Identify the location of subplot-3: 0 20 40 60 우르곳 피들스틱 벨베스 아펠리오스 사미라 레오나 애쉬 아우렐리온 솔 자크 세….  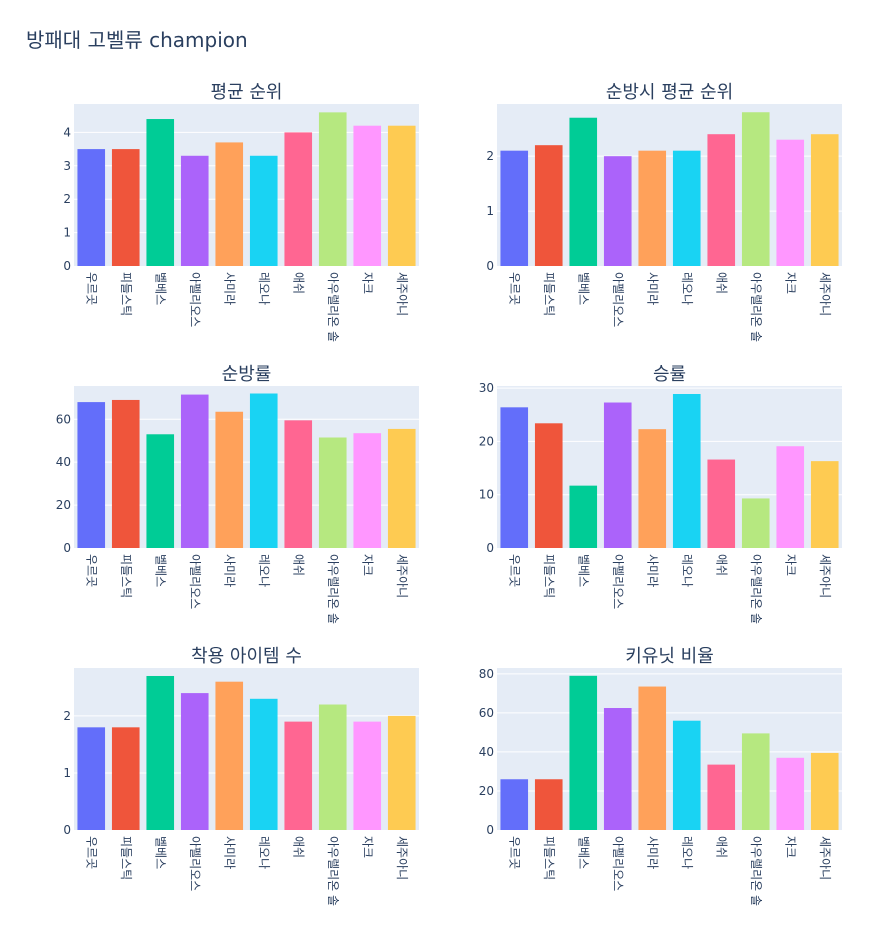
(237, 494).